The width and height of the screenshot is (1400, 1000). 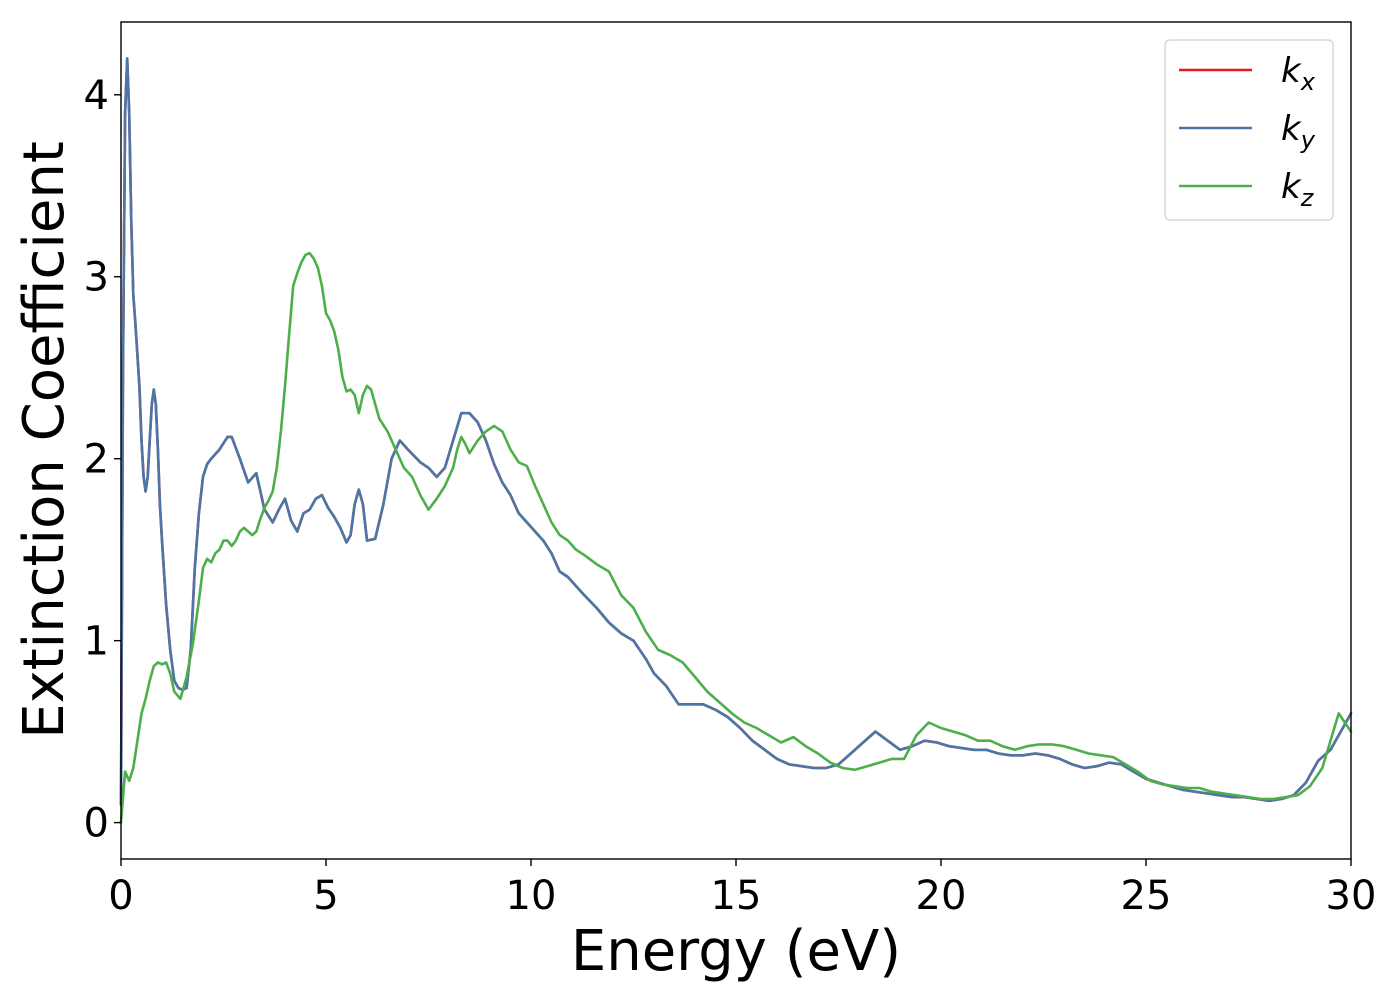 What do you see at coordinates (736, 951) in the screenshot?
I see `x-axis-label: Energy (eV)` at bounding box center [736, 951].